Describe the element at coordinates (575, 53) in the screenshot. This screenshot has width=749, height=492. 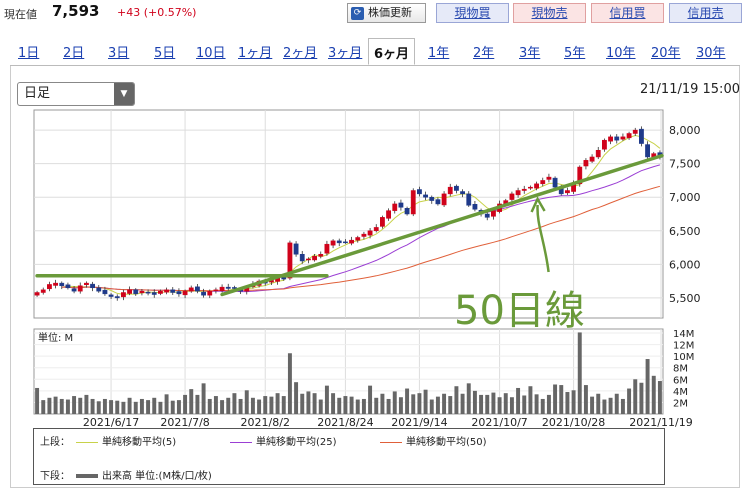
I see `tab-5y: 5年` at that location.